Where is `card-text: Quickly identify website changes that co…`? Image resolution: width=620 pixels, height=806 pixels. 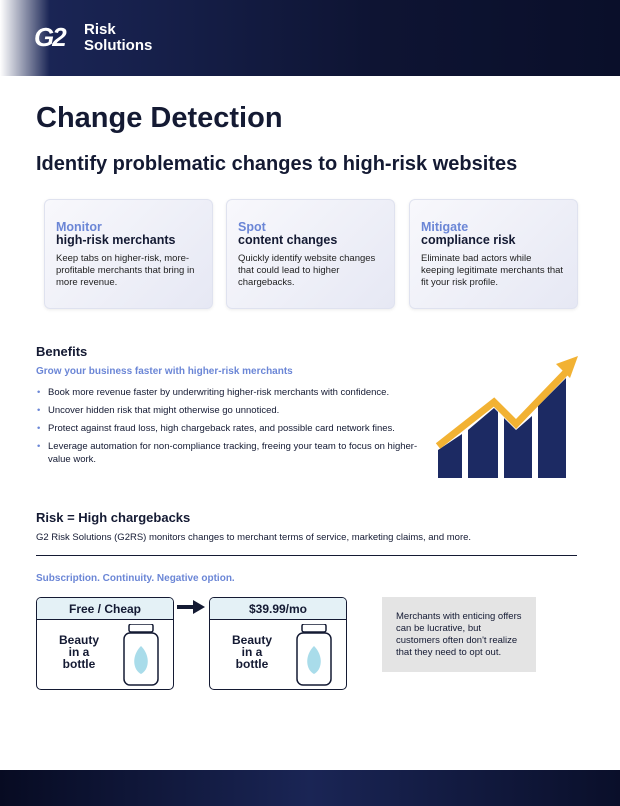
card-text: Quickly identify website changes that co… is located at coordinates (307, 270).